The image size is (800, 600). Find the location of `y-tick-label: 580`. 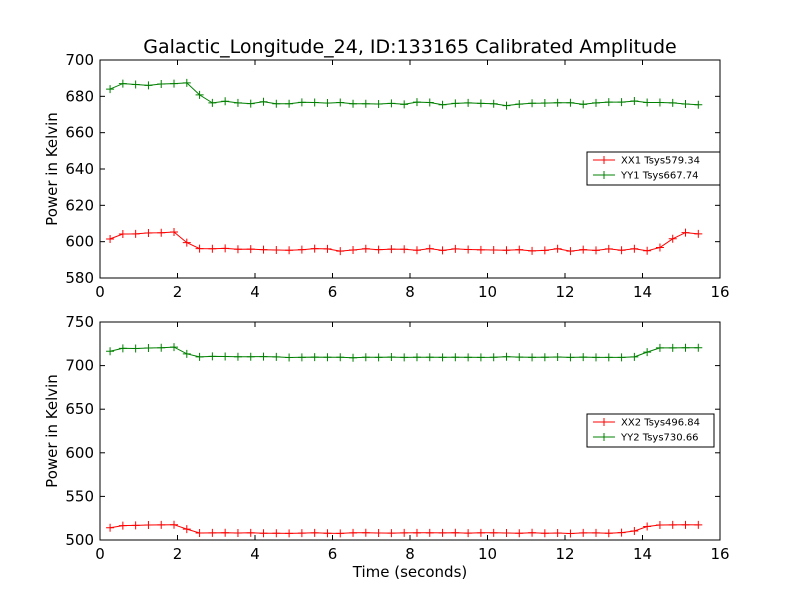

y-tick-label: 580 is located at coordinates (79, 278).